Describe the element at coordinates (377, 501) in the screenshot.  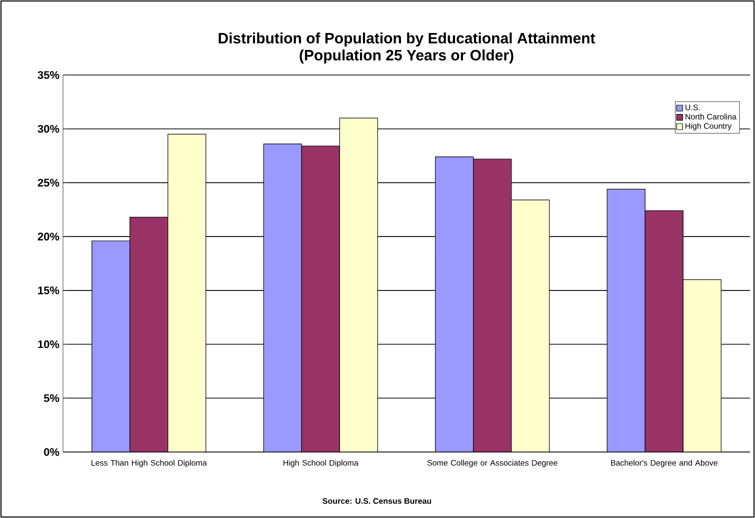
I see `source-note: Source: U.S. Census Bureau` at that location.